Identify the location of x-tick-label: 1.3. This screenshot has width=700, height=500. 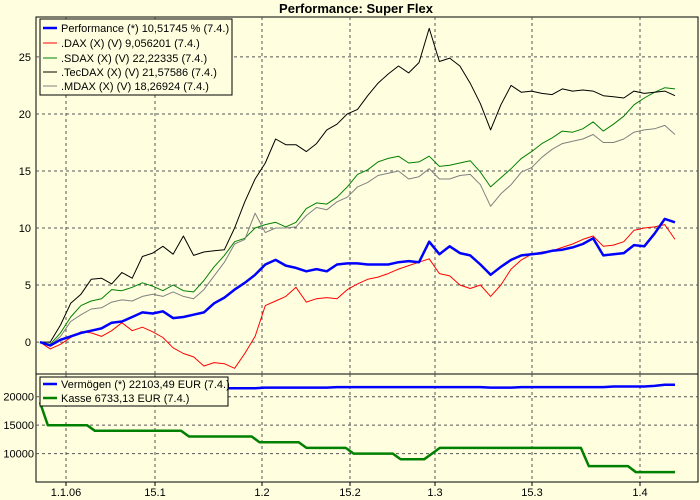
(434, 493).